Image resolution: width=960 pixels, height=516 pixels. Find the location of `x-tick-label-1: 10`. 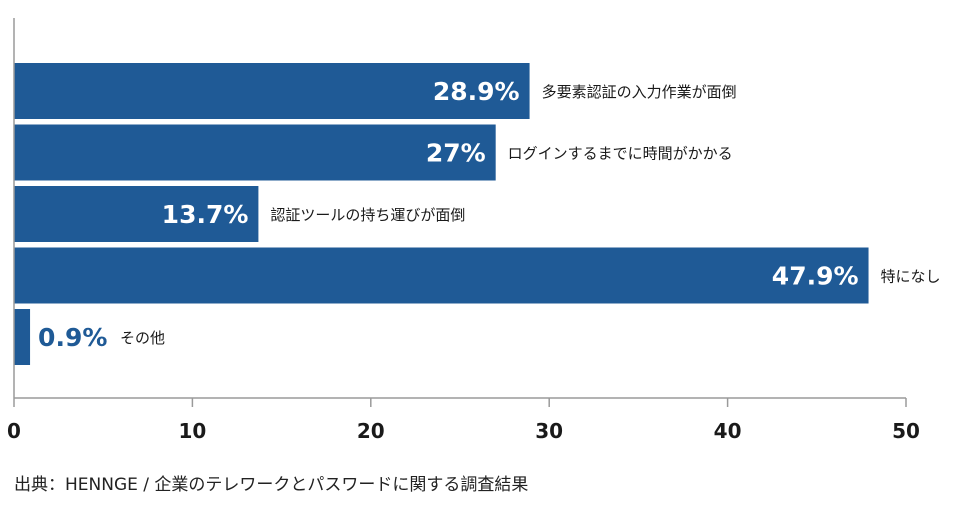

x-tick-label-1: 10 is located at coordinates (192, 431).